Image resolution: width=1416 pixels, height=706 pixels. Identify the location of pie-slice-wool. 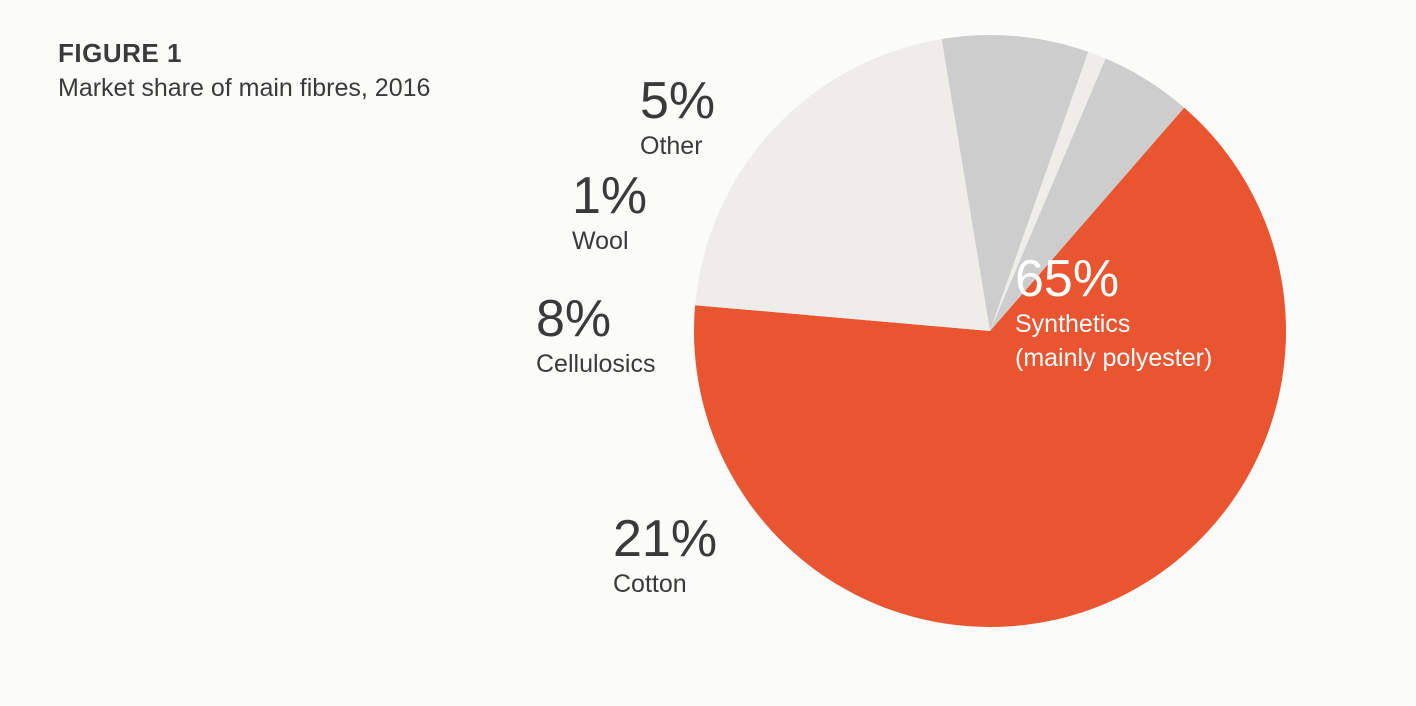
(1048, 191).